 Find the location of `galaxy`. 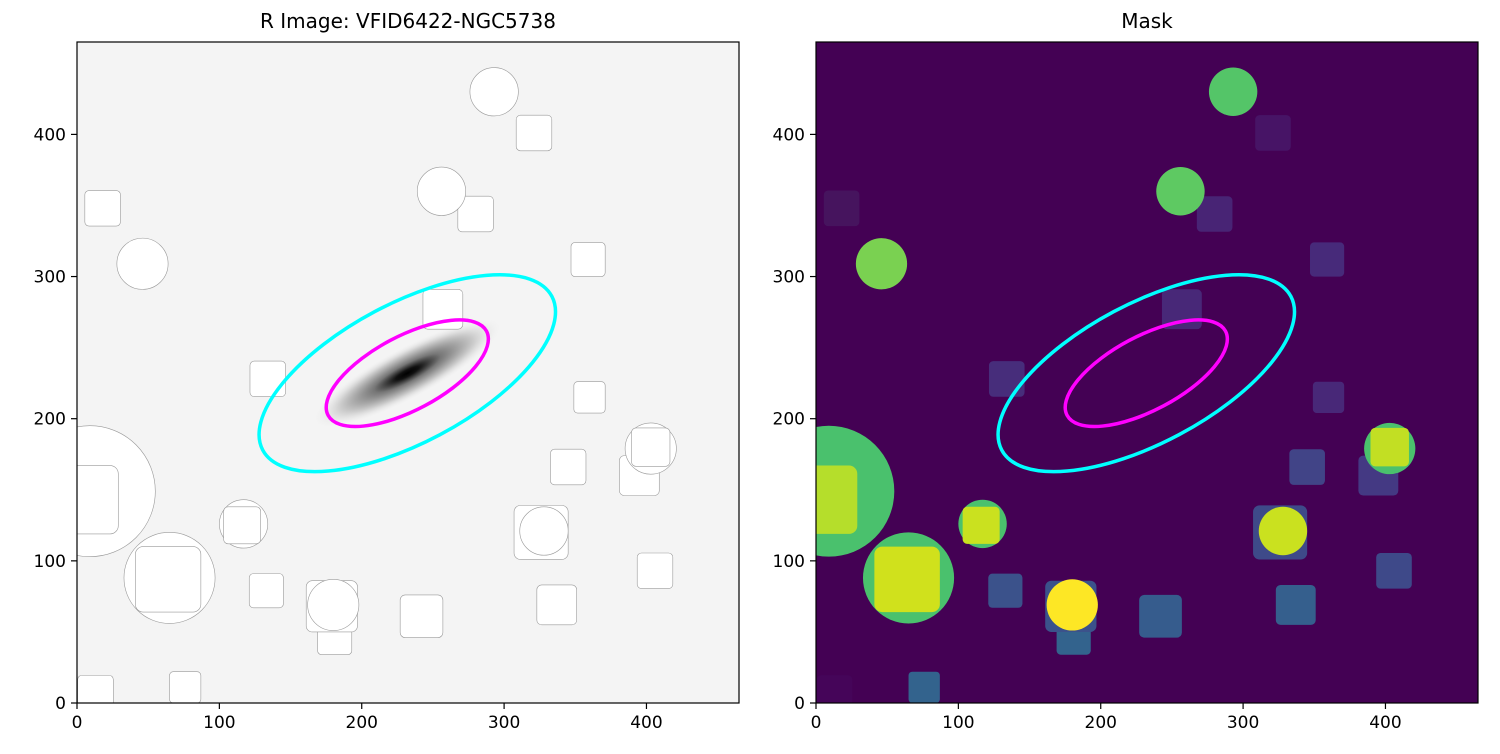

galaxy is located at coordinates (407, 373).